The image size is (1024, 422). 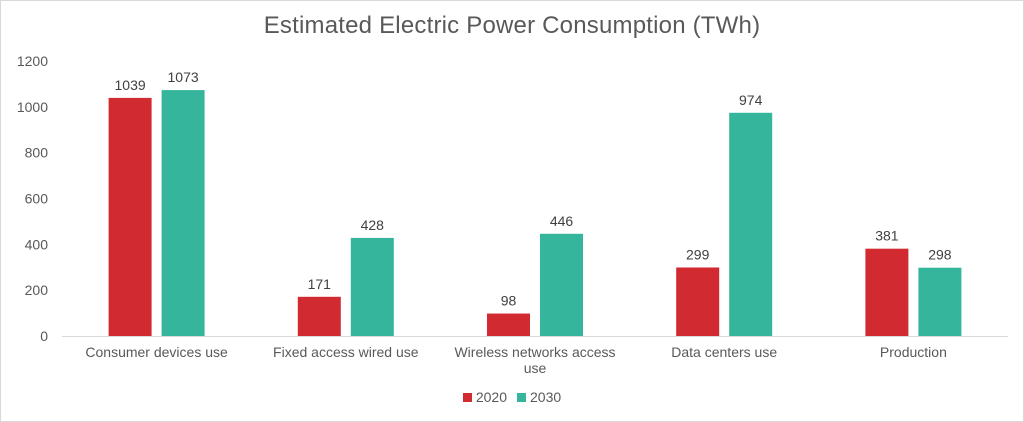 What do you see at coordinates (37, 244) in the screenshot?
I see `y-tick-label: 400` at bounding box center [37, 244].